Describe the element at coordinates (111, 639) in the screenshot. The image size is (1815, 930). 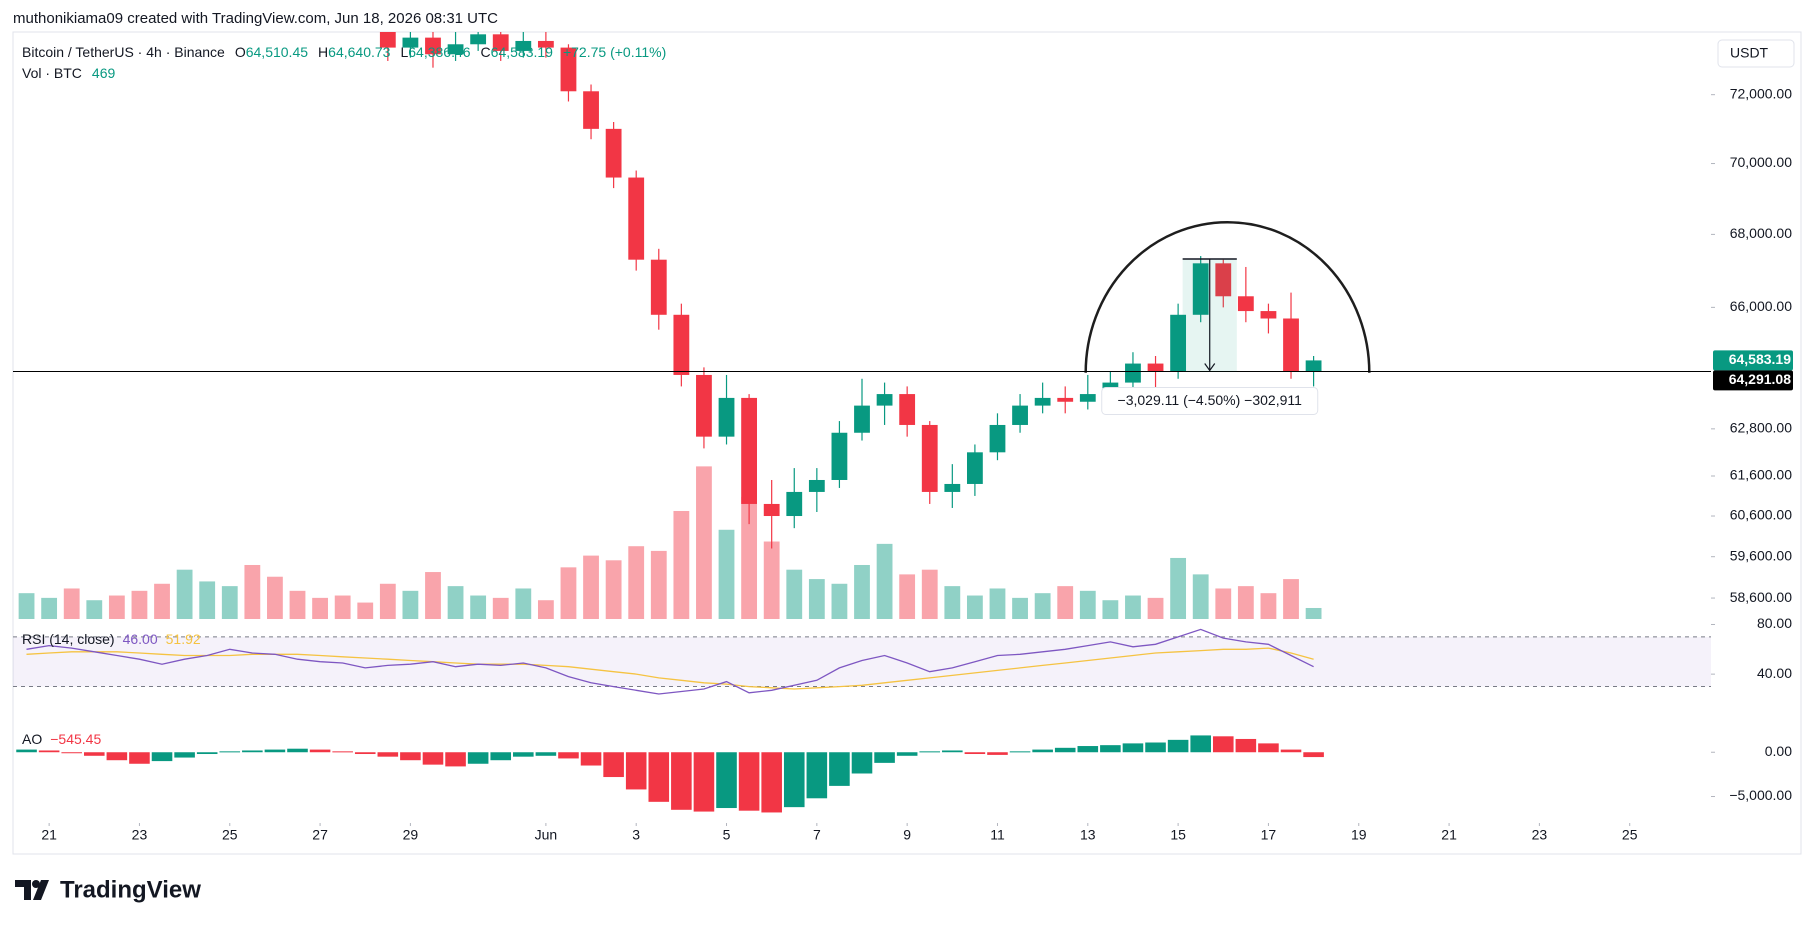
I see `rsi-legend: RSI (14, close) 46.00 51.92` at that location.